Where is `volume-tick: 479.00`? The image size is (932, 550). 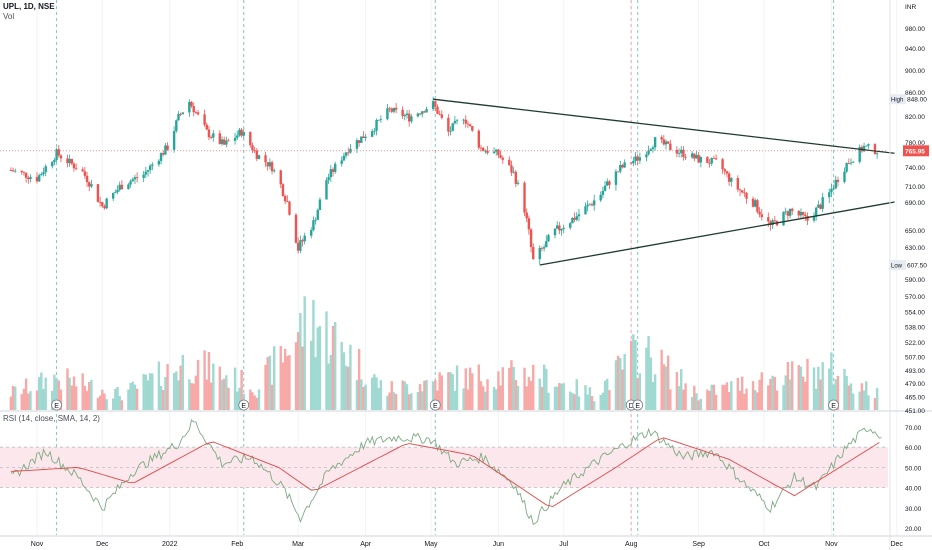
volume-tick: 479.00 is located at coordinates (915, 384).